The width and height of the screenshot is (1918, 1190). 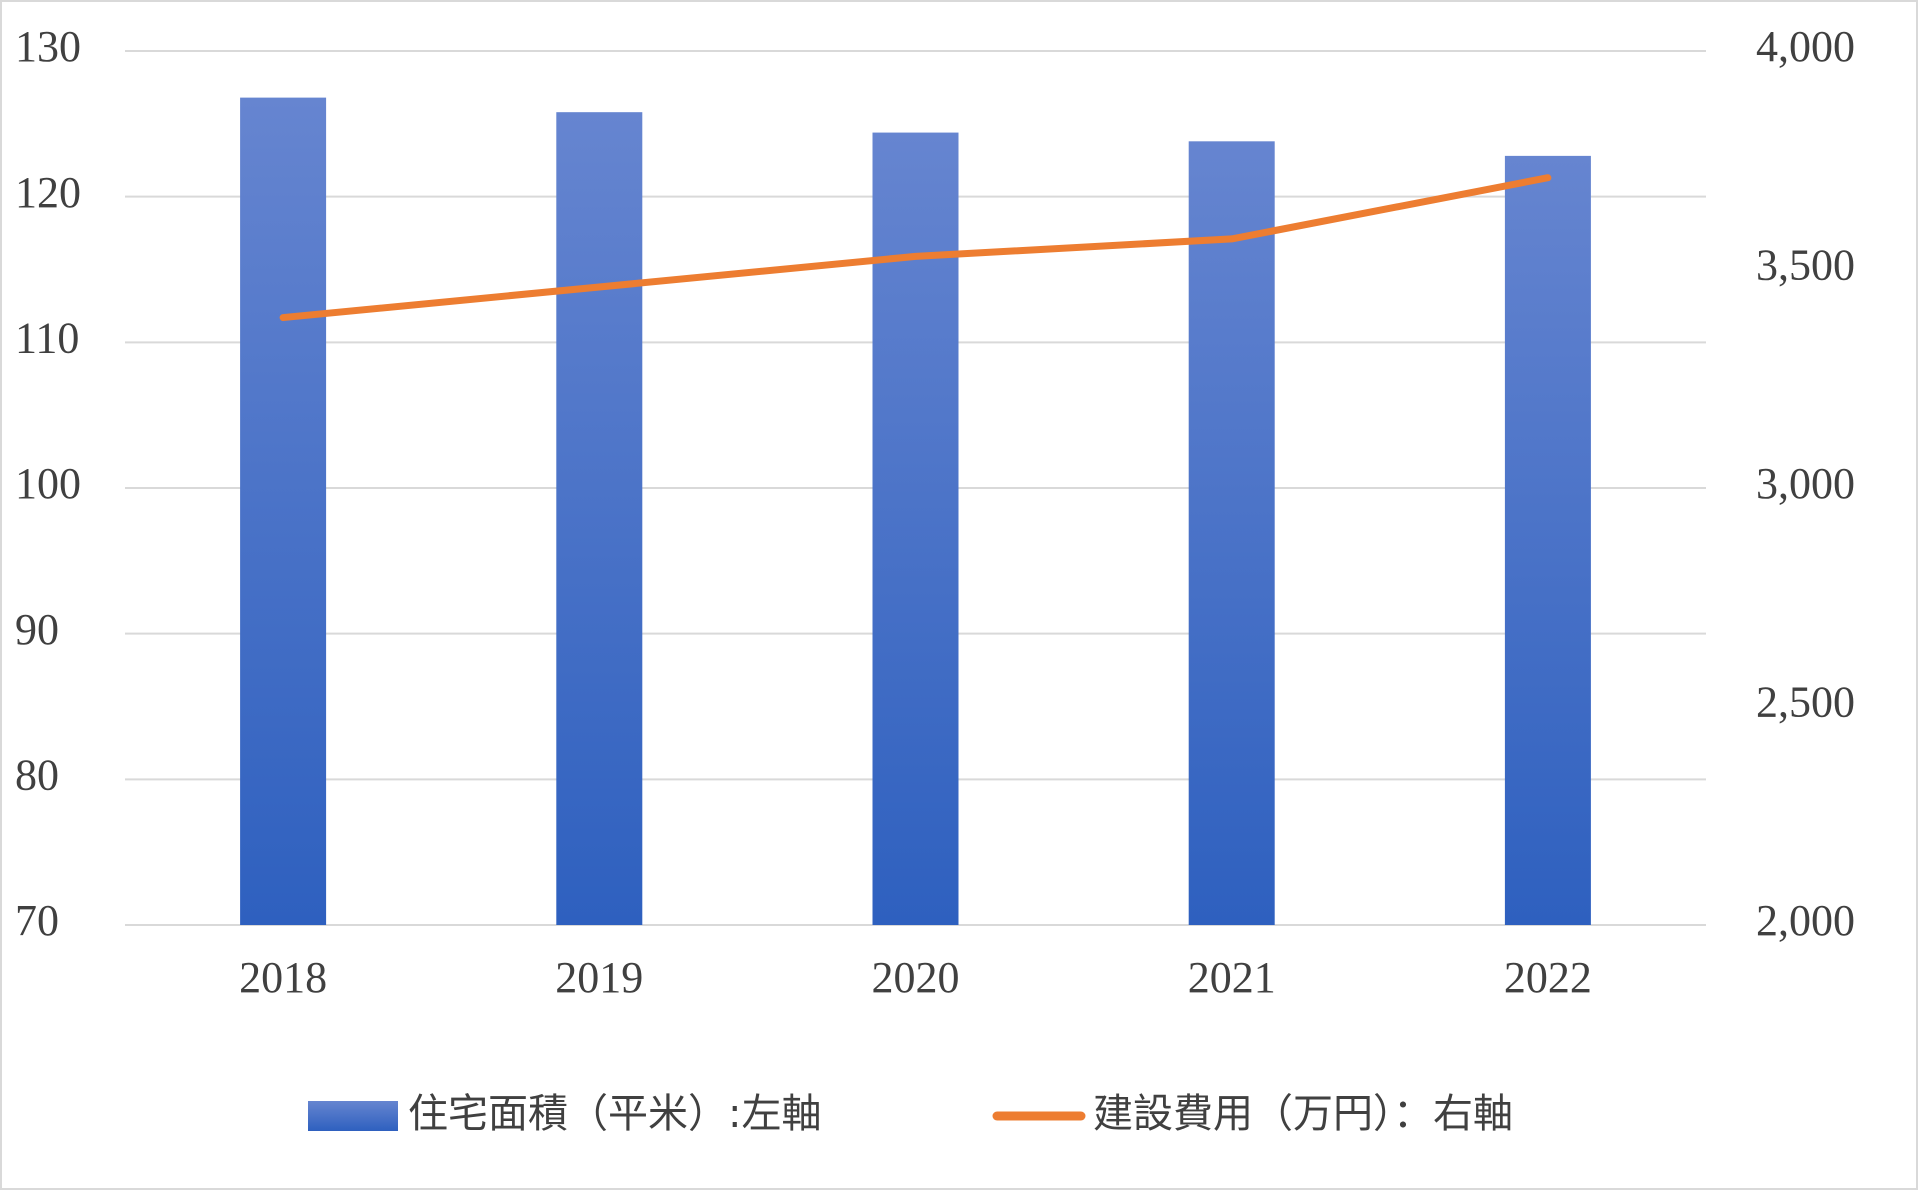 What do you see at coordinates (916, 977) in the screenshot?
I see `x-tick-label: 2020` at bounding box center [916, 977].